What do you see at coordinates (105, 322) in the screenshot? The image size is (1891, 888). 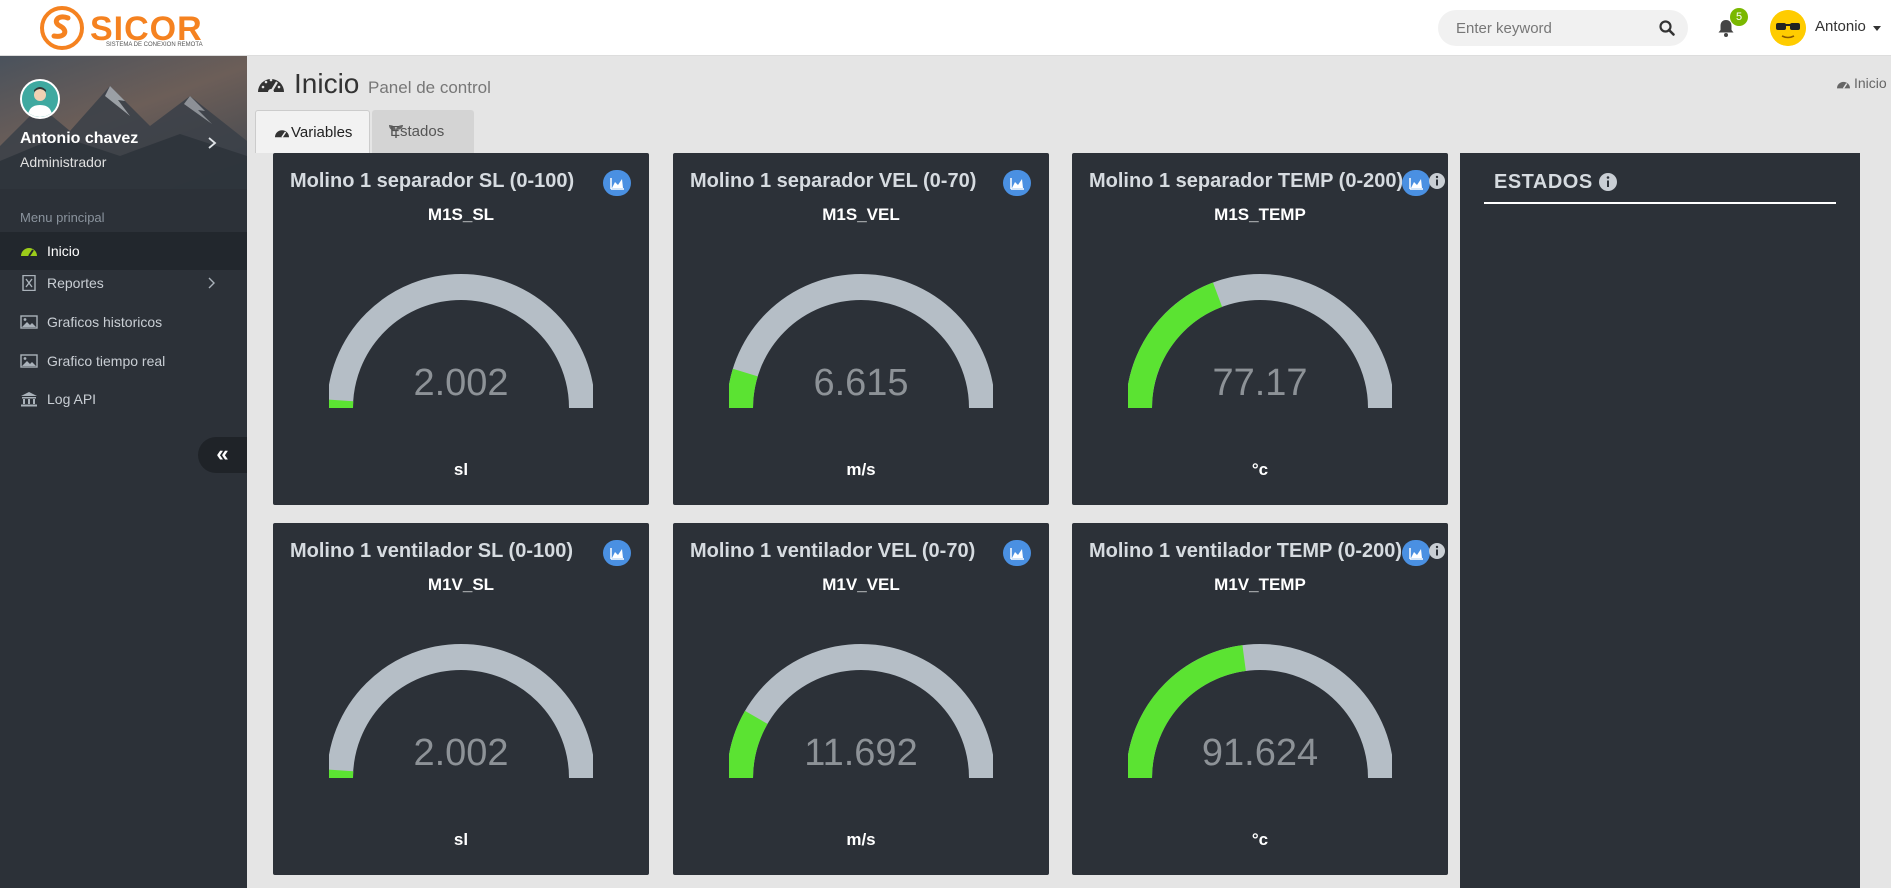 I see `sidebar-item-label: Graficos historicos` at bounding box center [105, 322].